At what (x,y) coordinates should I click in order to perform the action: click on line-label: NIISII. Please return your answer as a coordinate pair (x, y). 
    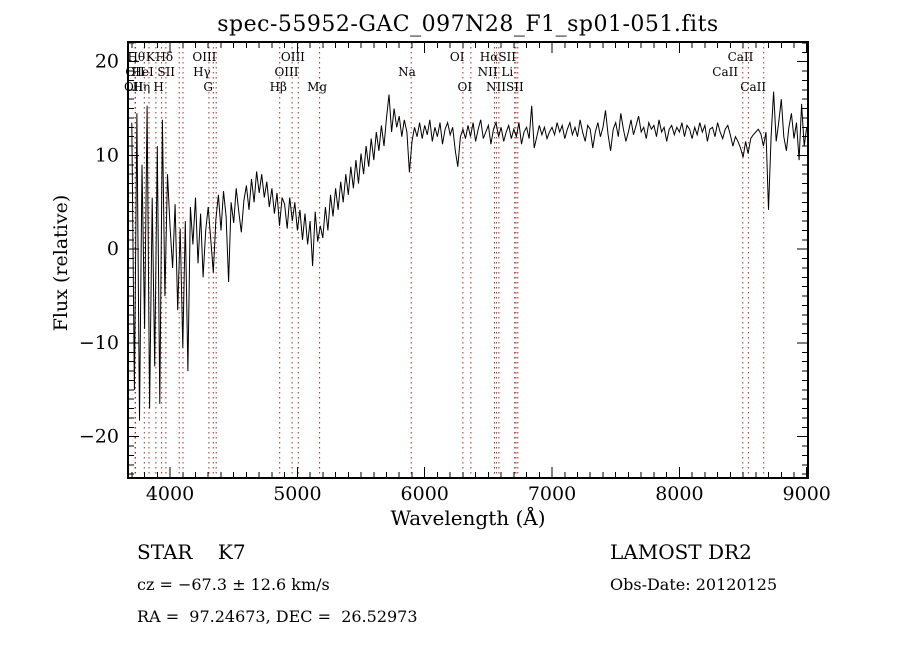
    Looking at the image, I should click on (505, 87).